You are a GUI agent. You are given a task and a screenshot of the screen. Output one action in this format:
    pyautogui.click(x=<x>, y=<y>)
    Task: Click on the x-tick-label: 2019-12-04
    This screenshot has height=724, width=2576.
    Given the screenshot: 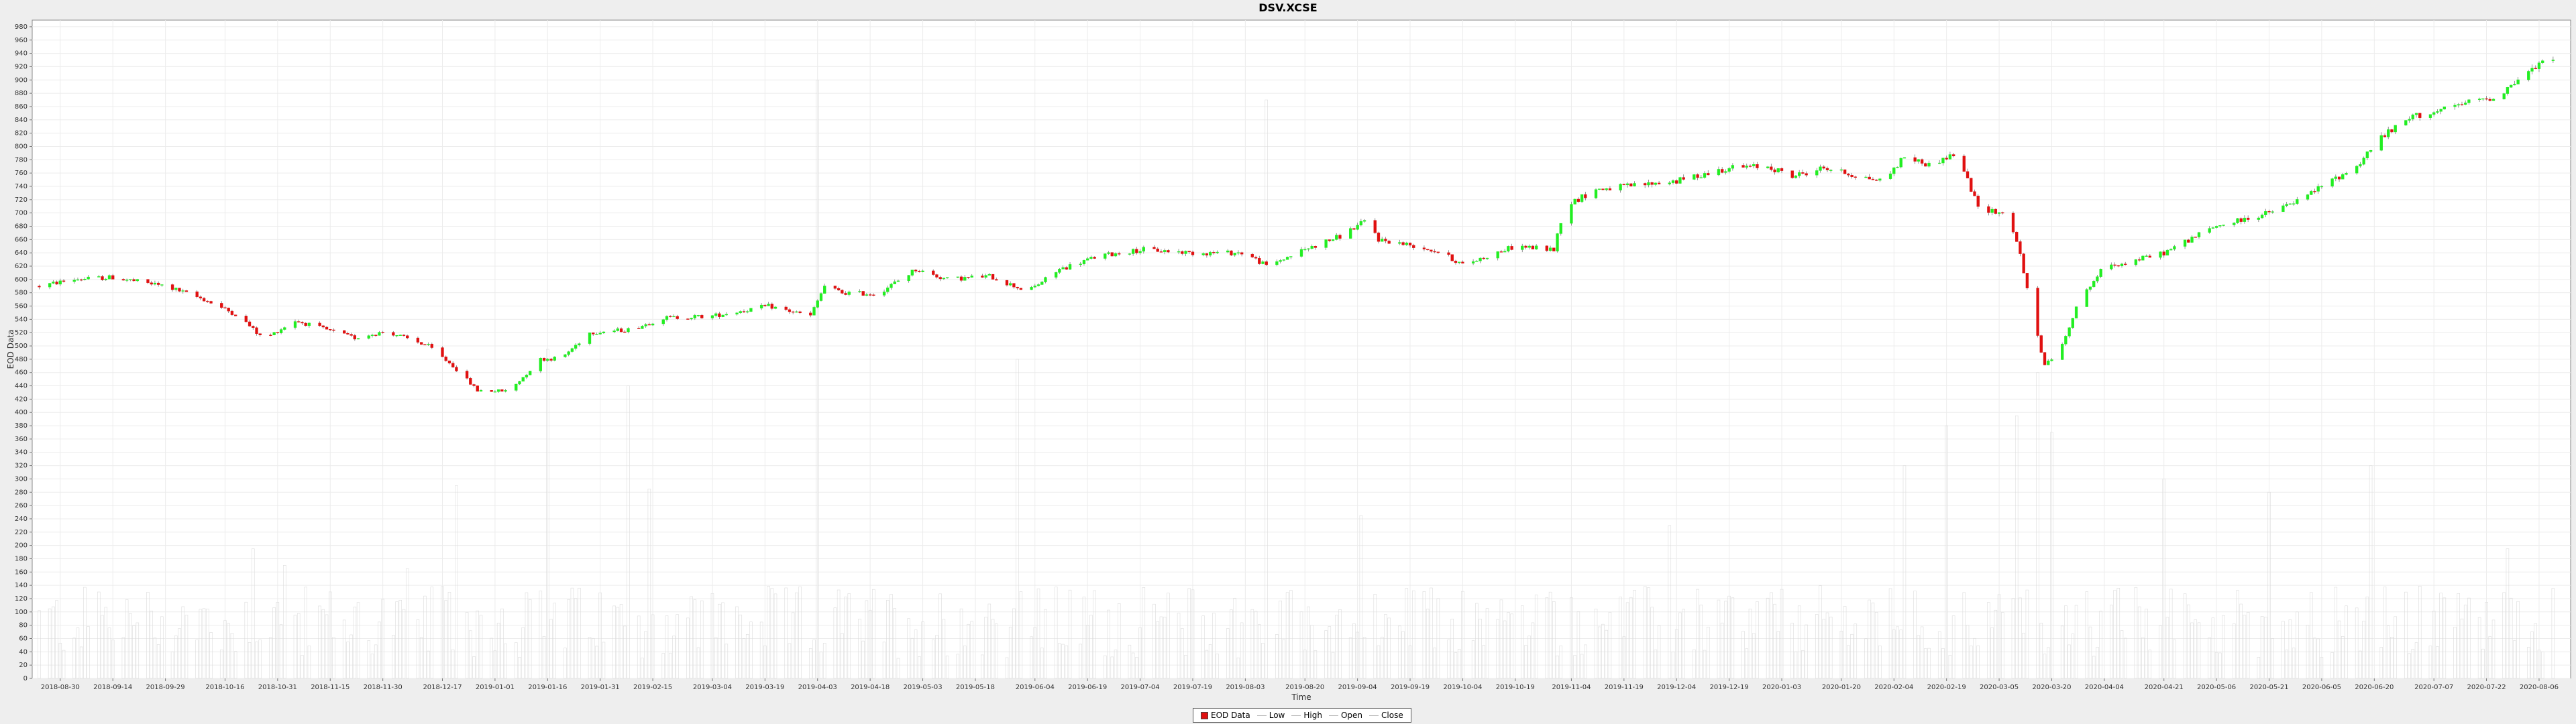 What is the action you would take?
    pyautogui.click(x=1676, y=687)
    